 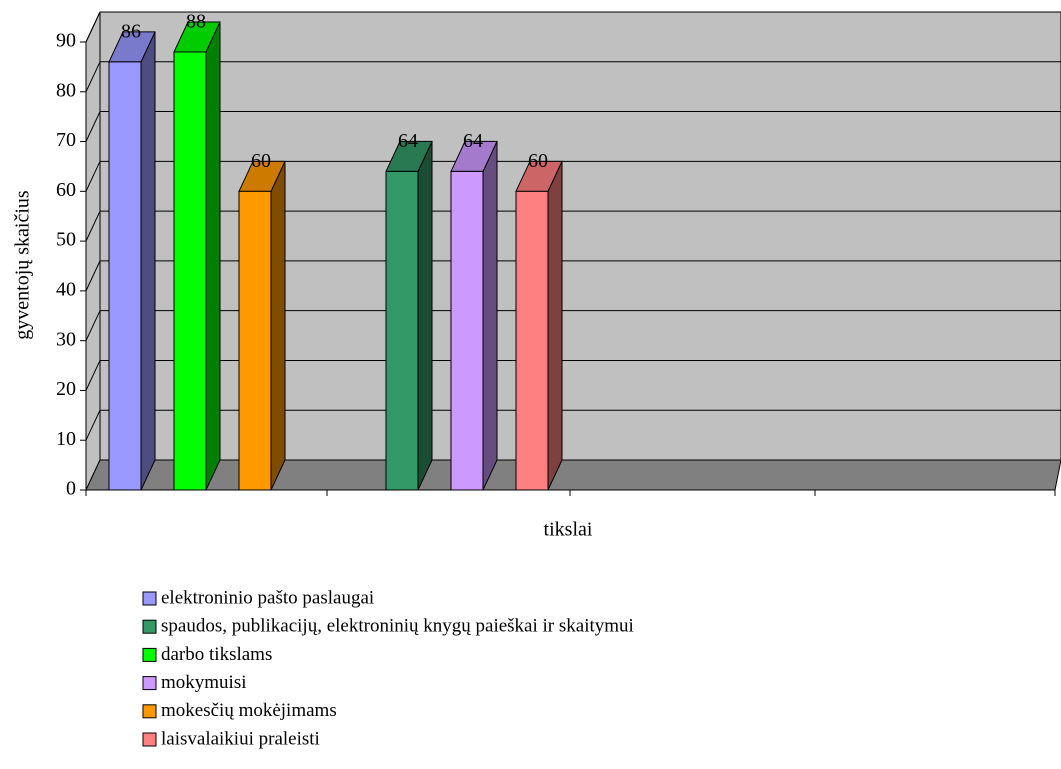 I want to click on data-label: 86, so click(x=131, y=32).